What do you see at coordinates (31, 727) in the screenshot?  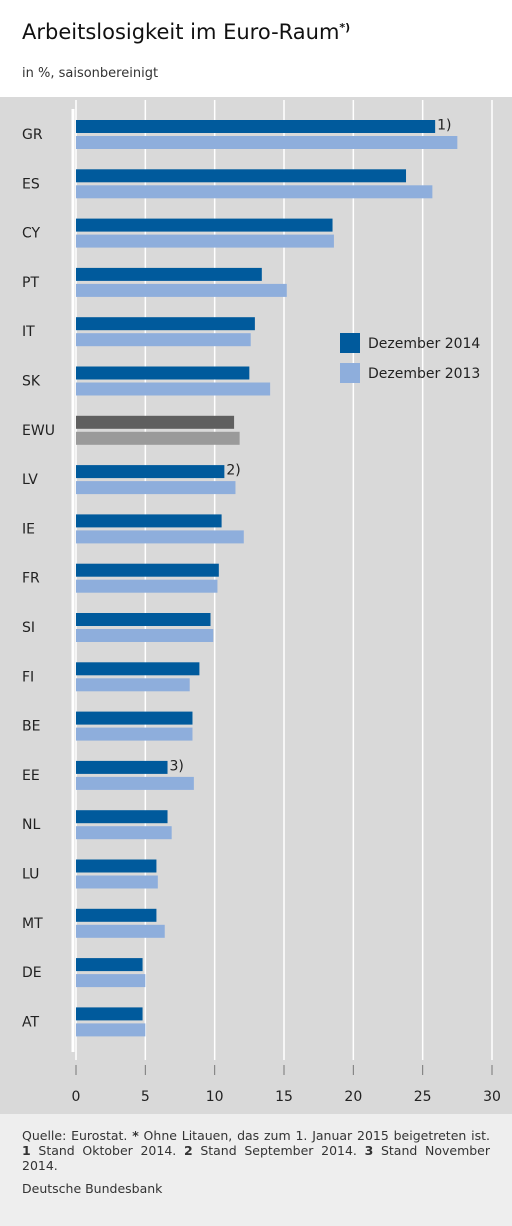 I see `y-tick-label: BE` at bounding box center [31, 727].